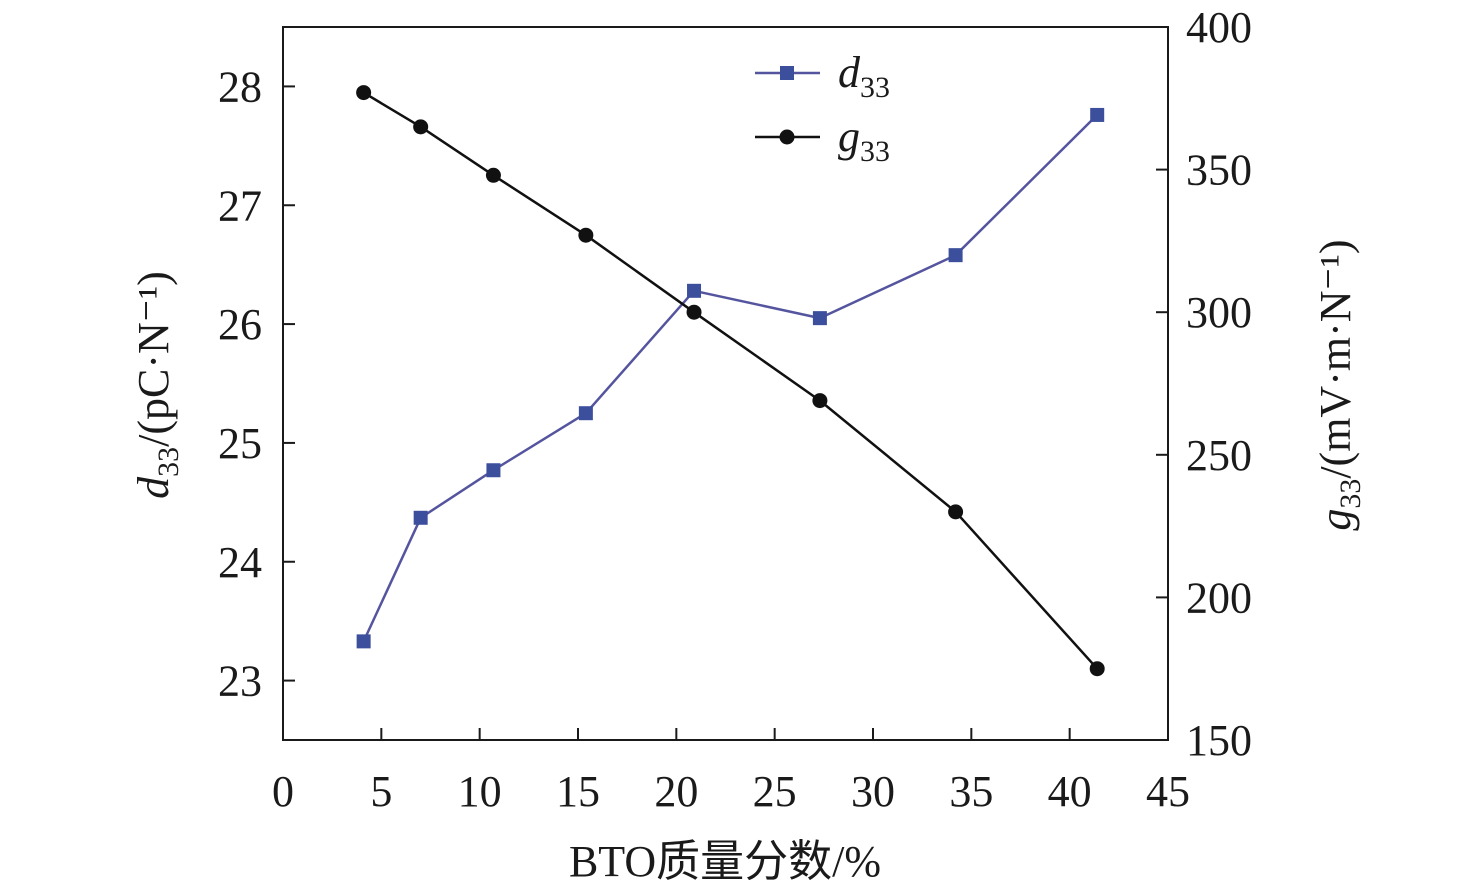 This screenshot has width=1476, height=894. I want to click on legend-item-d33: d33, so click(822, 76).